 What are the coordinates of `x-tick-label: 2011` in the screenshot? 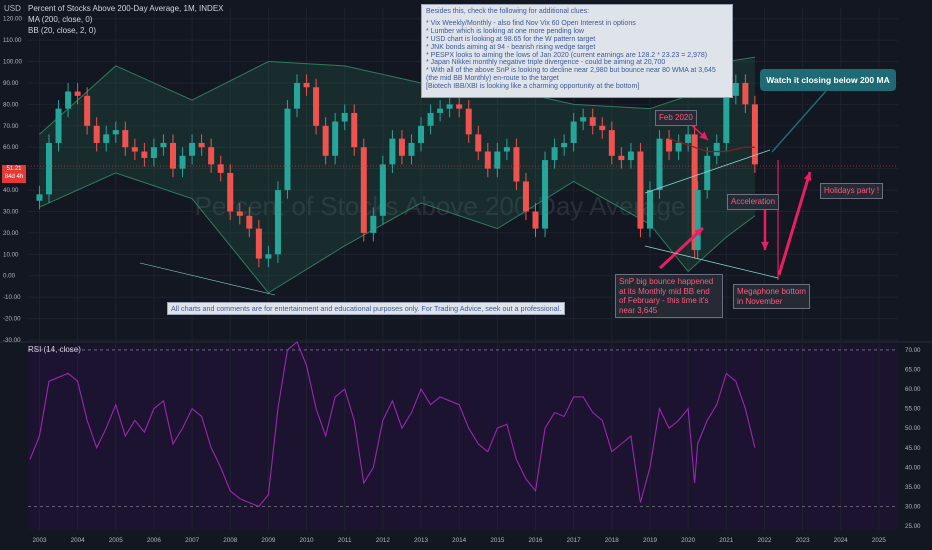 It's located at (345, 540).